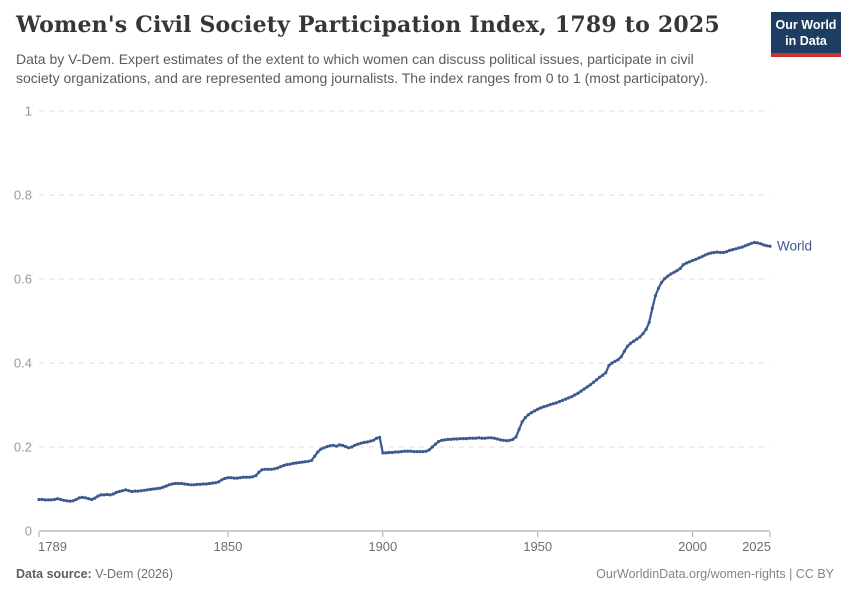  What do you see at coordinates (794, 246) in the screenshot?
I see `series-label-world: World` at bounding box center [794, 246].